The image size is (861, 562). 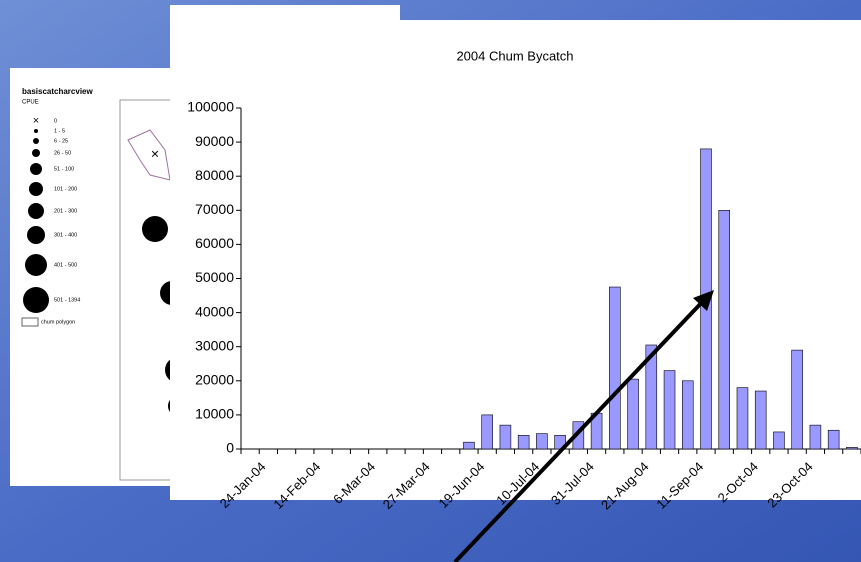 I want to click on legend-label: chum polygon, so click(x=58, y=322).